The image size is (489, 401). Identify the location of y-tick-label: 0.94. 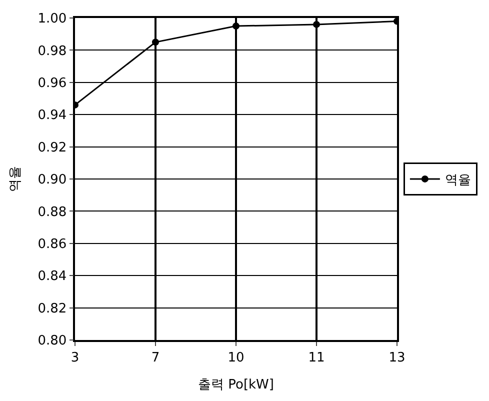
(52, 116).